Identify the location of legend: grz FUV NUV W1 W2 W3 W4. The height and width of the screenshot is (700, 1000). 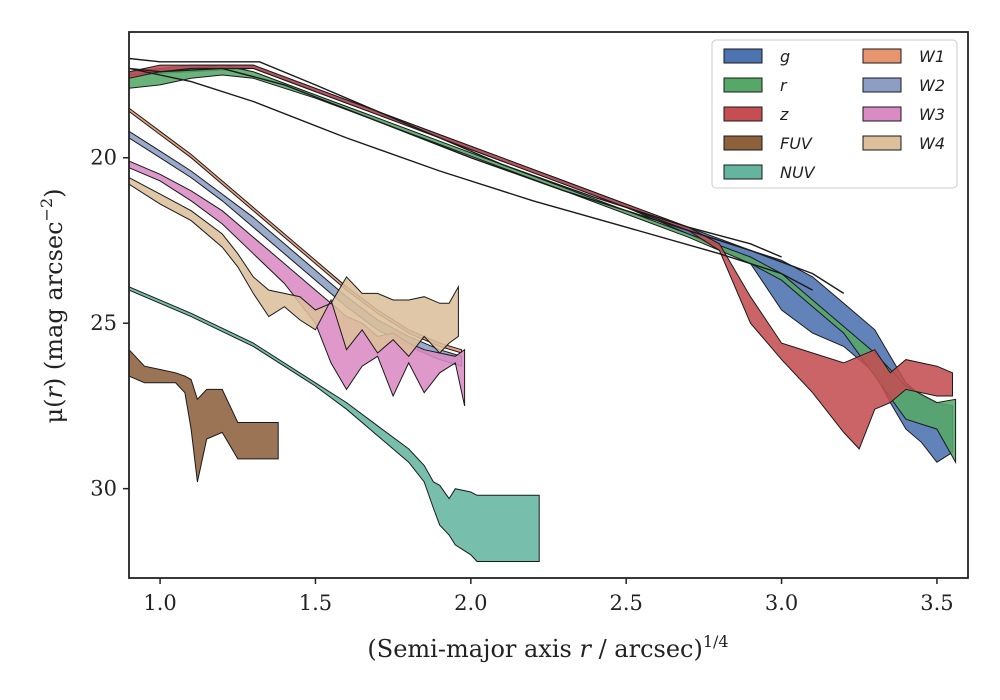
(834, 114).